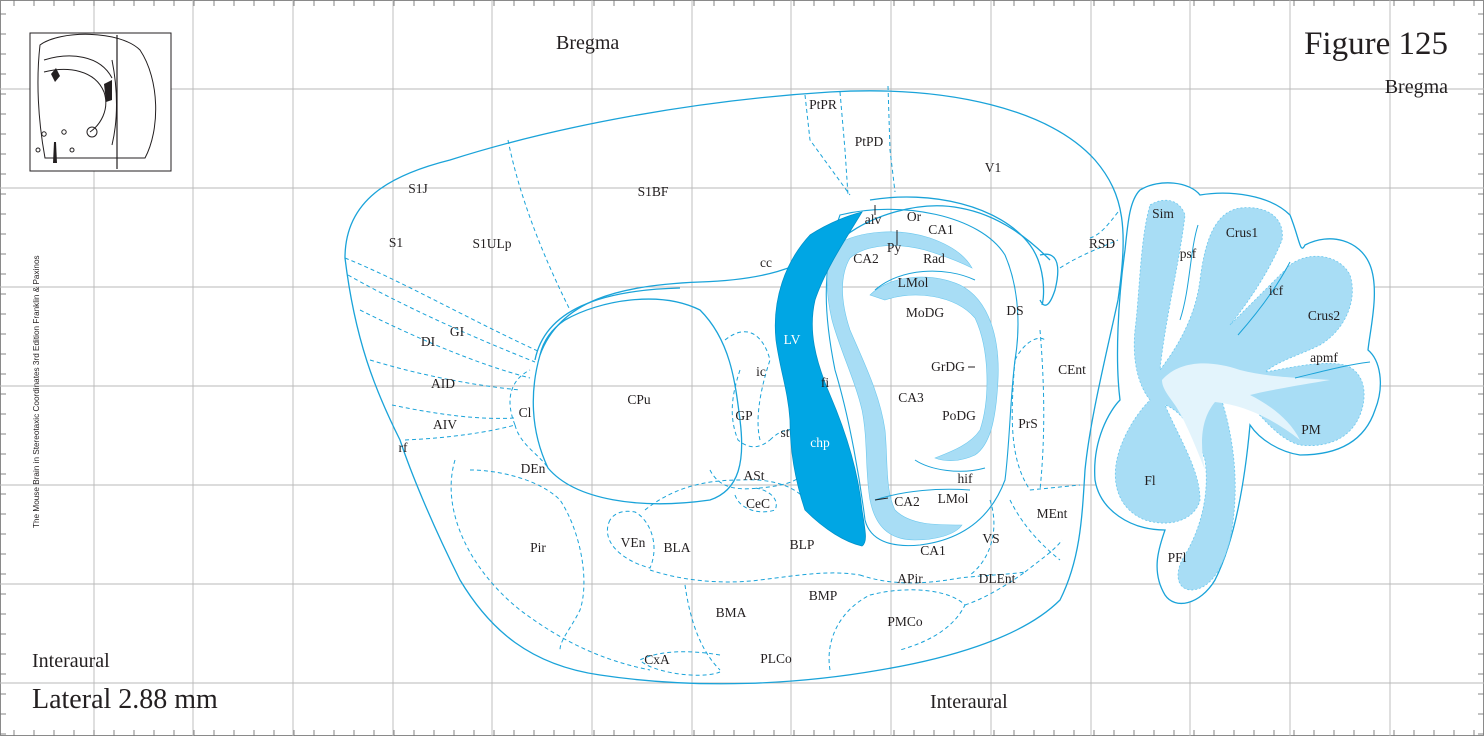  I want to click on region-label-lmol-bottom: LMol, so click(953, 498).